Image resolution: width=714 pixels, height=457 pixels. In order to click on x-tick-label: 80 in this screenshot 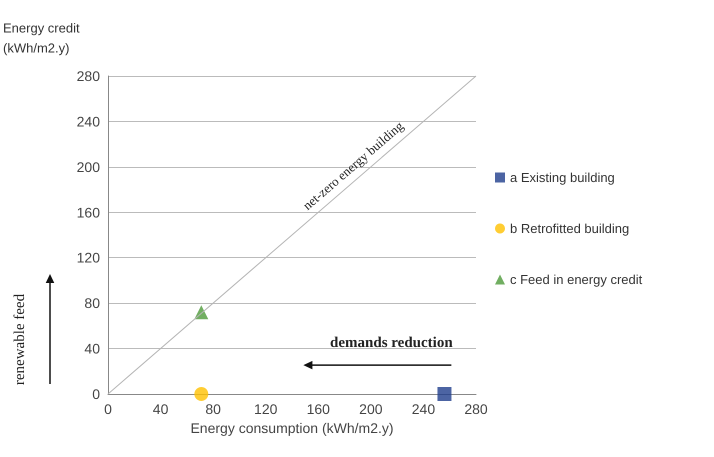, I will do `click(213, 409)`.